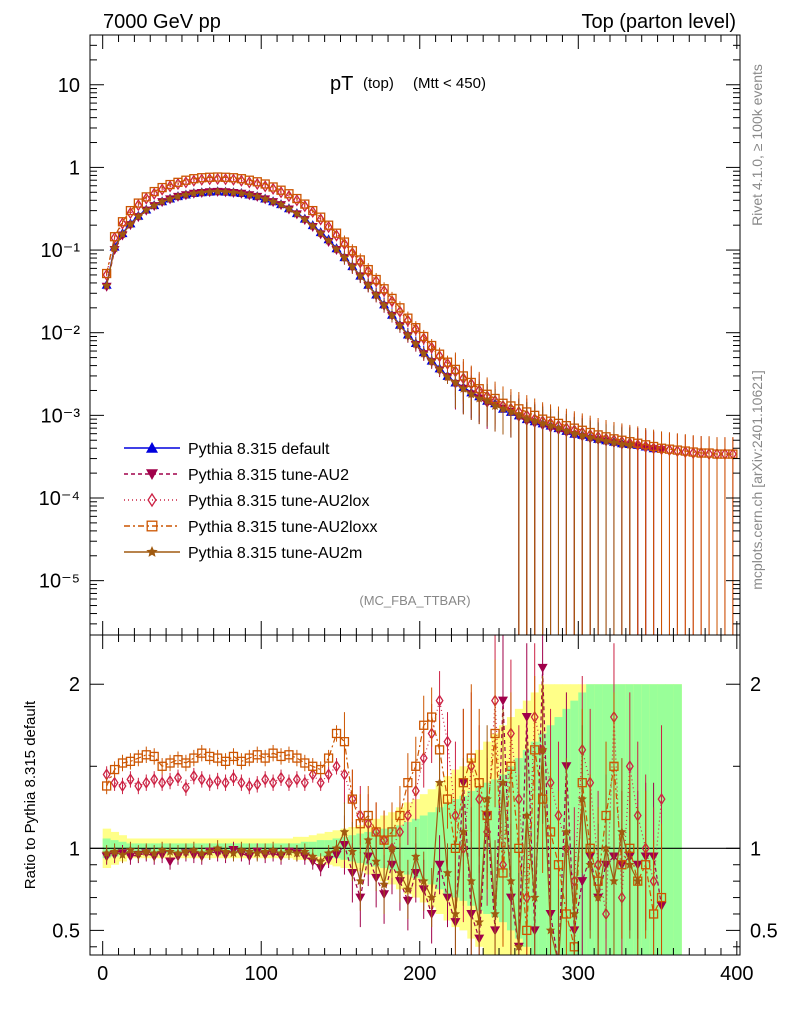 Image resolution: width=786 pixels, height=1024 pixels. I want to click on y-tick-label: 10⁻², so click(61, 334).